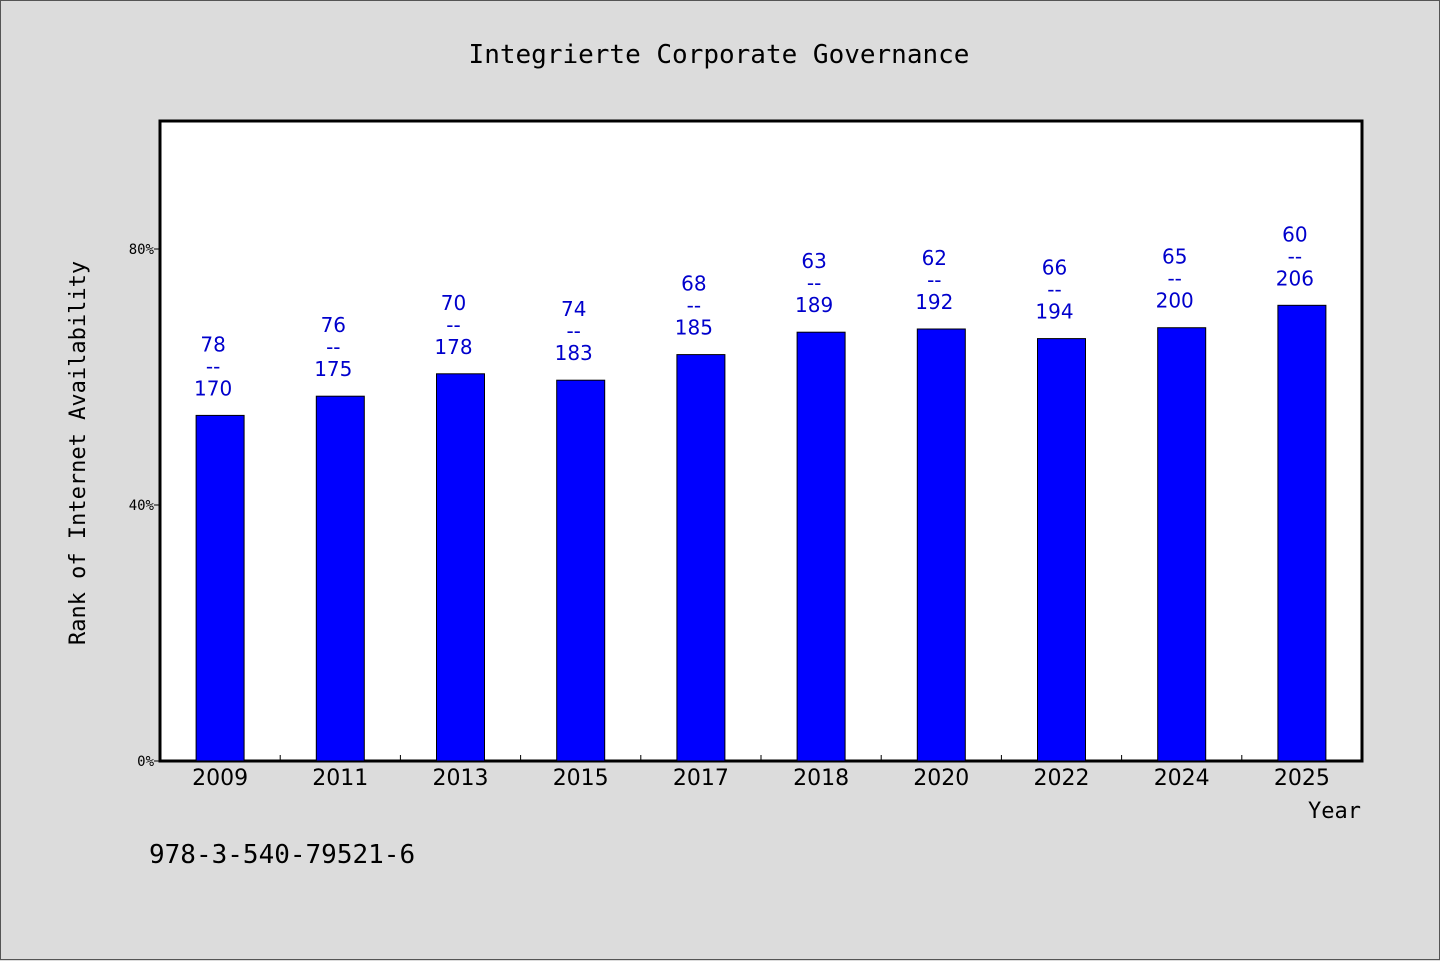 This screenshot has width=1440, height=961. I want to click on data-label-2011-line2: --, so click(333, 347).